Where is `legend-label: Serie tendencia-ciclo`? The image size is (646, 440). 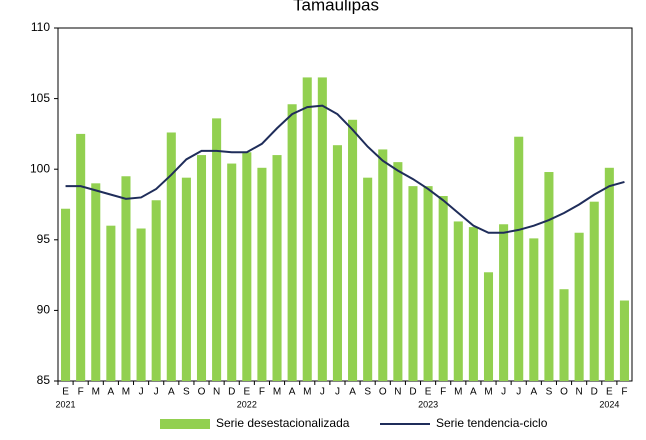 legend-label: Serie tendencia-ciclo is located at coordinates (492, 423).